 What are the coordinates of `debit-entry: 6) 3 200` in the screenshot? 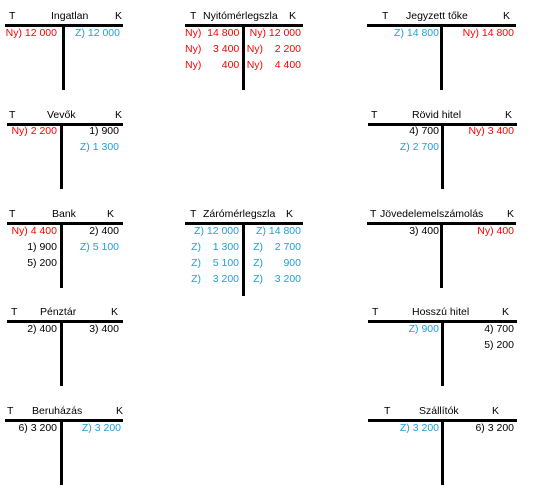 It's located at (37, 428).